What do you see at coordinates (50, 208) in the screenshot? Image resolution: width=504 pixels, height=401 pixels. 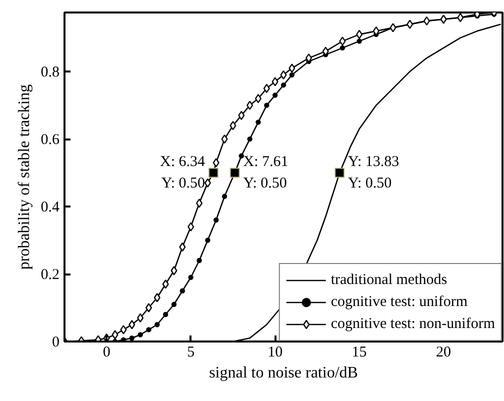 I see `y-tick-label: 0.4` at bounding box center [50, 208].